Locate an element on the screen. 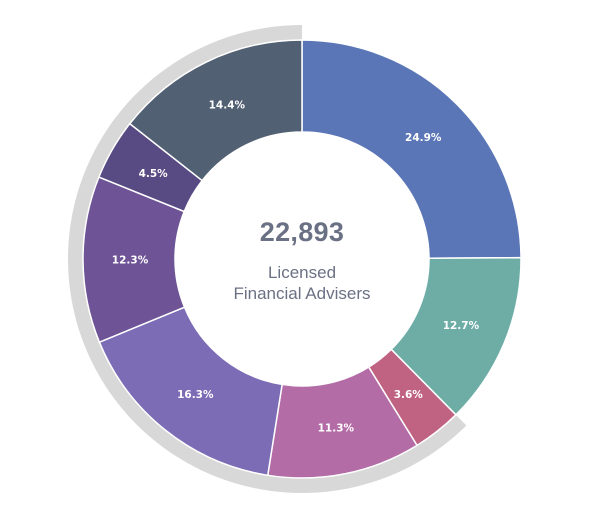 This screenshot has height=508, width=600. slice-label-3: 3.6% is located at coordinates (409, 395).